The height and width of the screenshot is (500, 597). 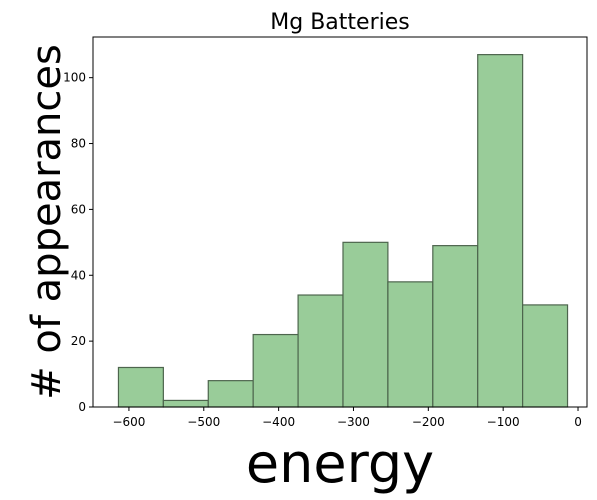 What do you see at coordinates (78, 144) in the screenshot?
I see `y-tick-label: 80` at bounding box center [78, 144].